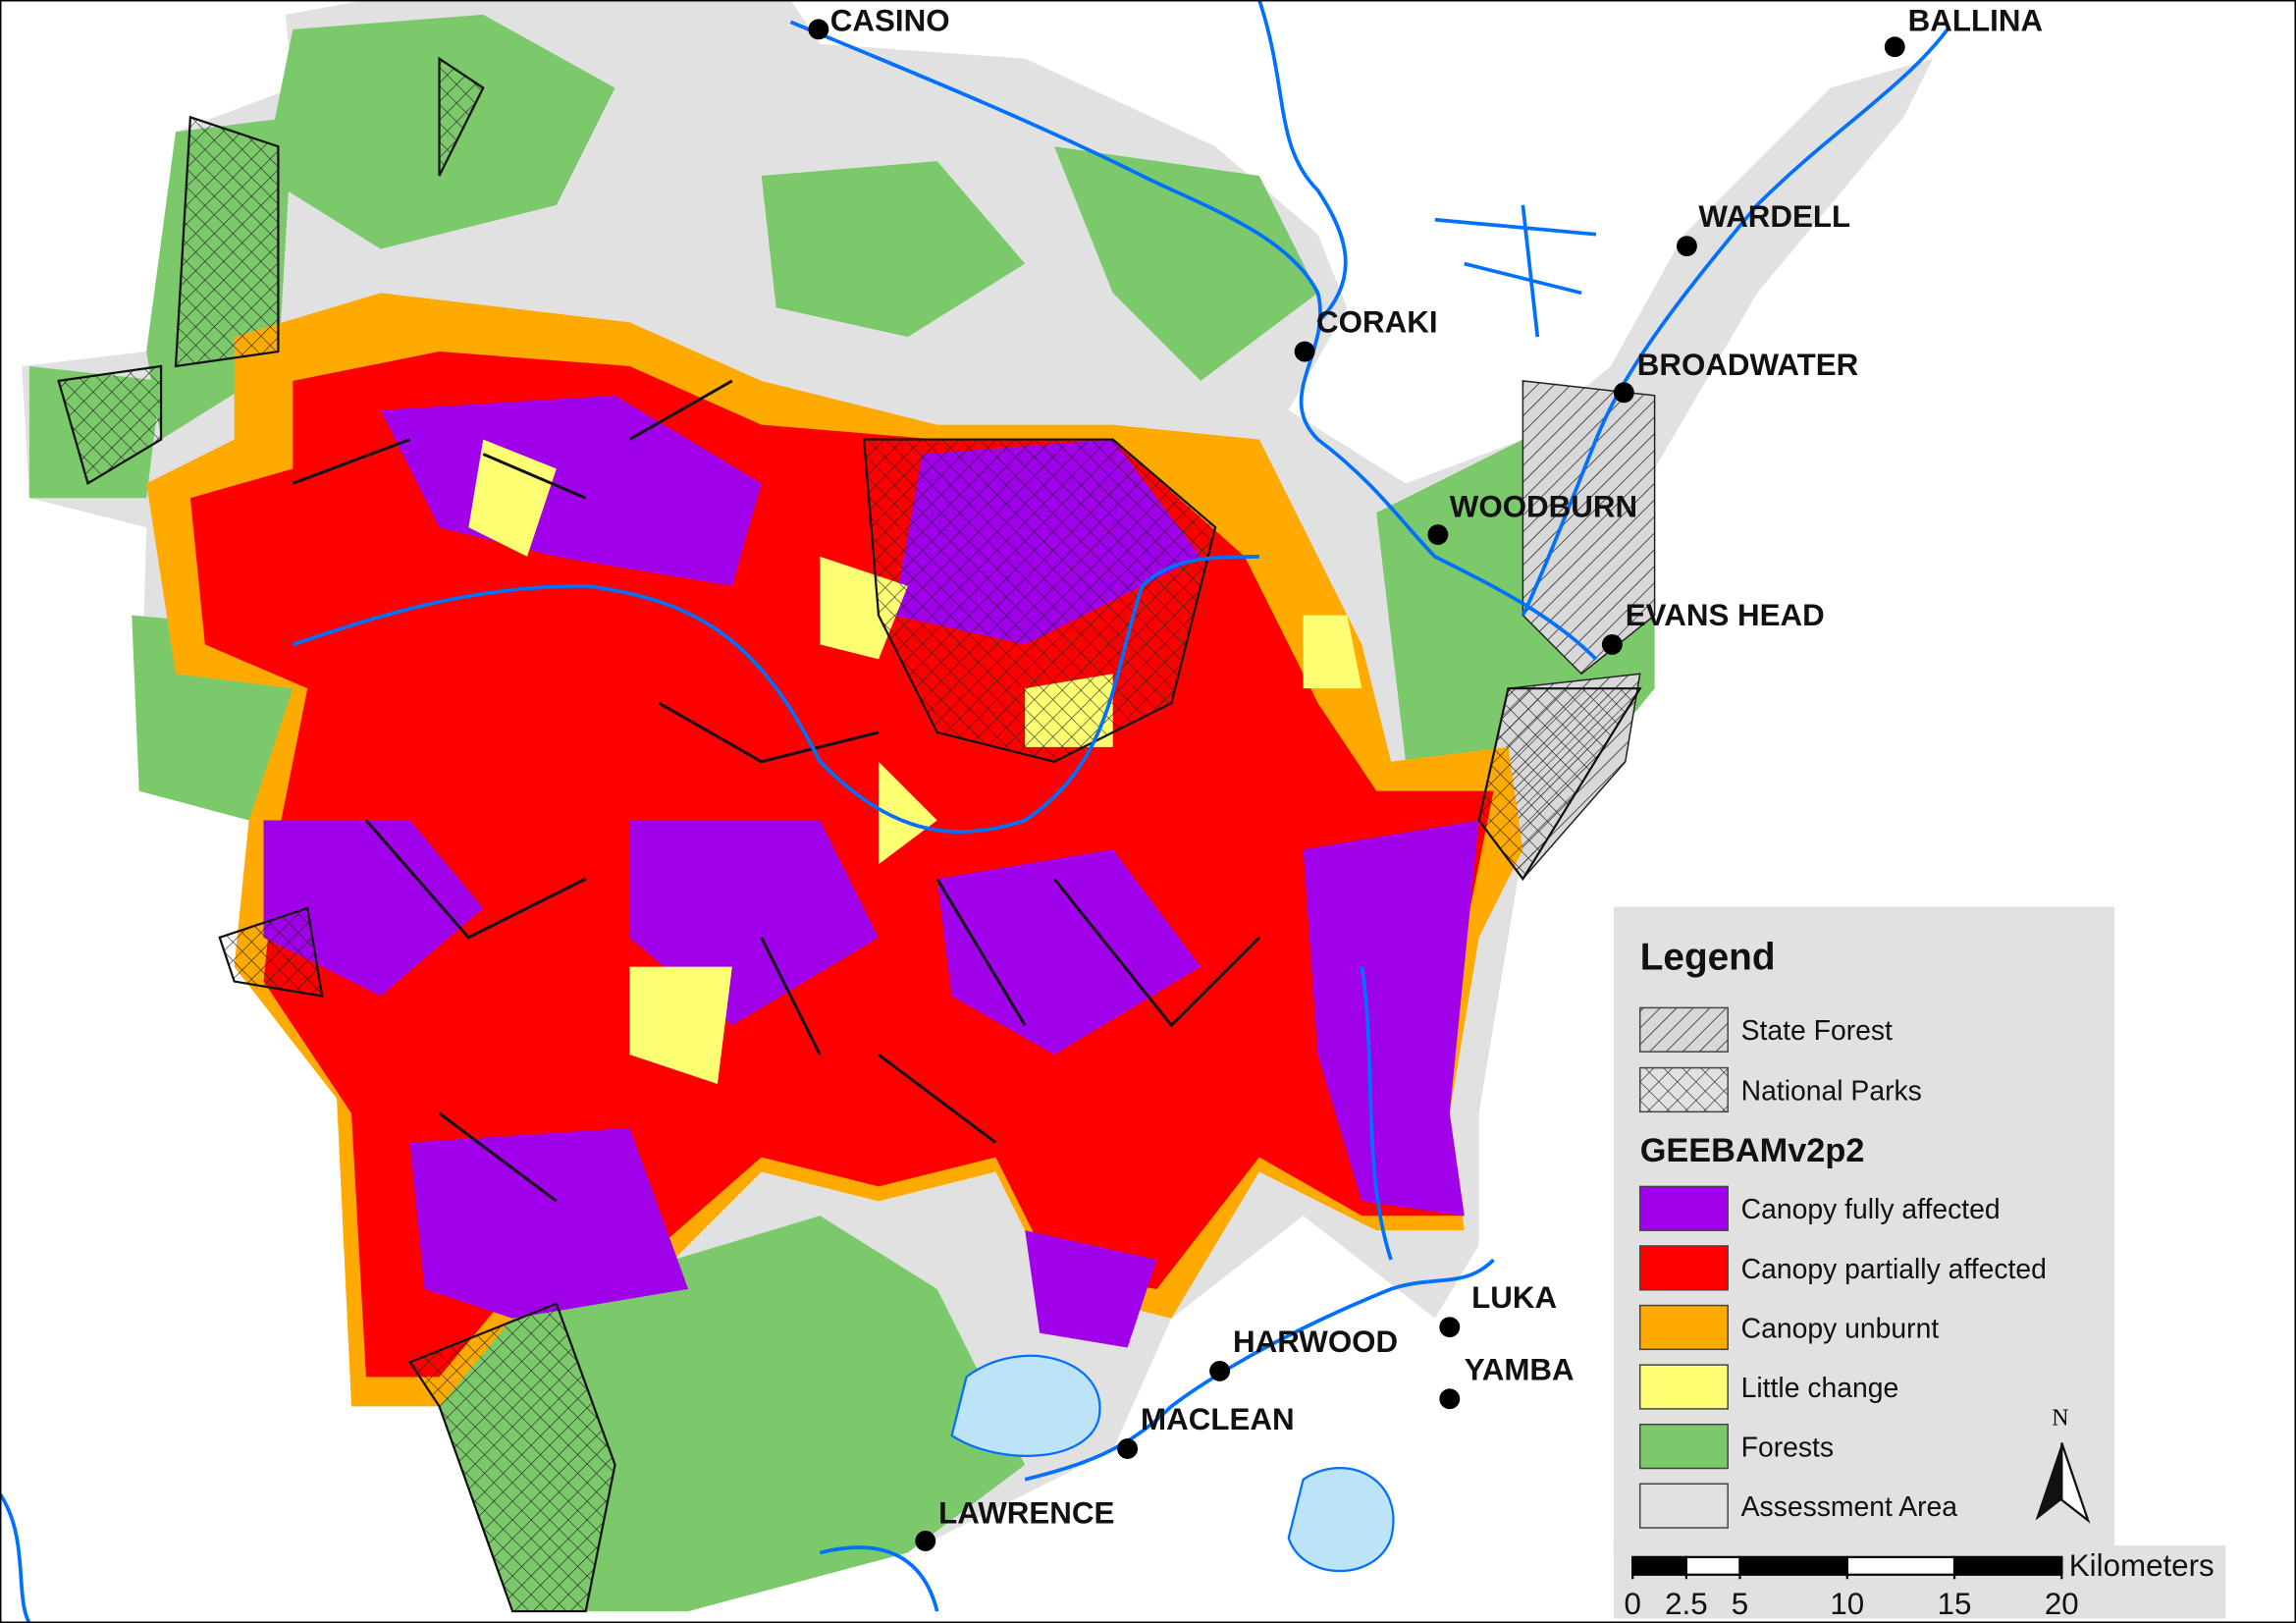 This screenshot has height=1623, width=2296. What do you see at coordinates (2060, 1419) in the screenshot?
I see `label: N` at bounding box center [2060, 1419].